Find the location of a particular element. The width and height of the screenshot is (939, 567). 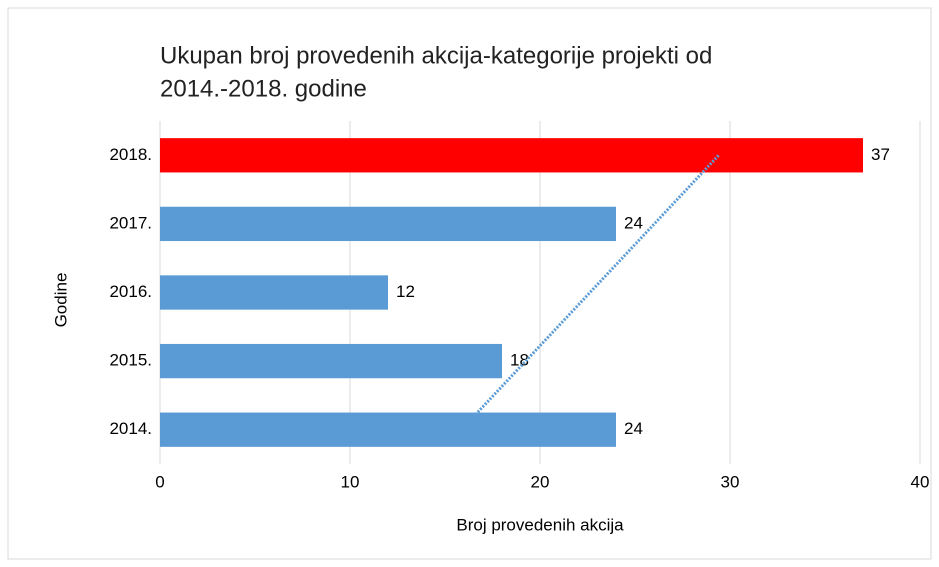

y-tick-label: 2016. is located at coordinates (130, 291).